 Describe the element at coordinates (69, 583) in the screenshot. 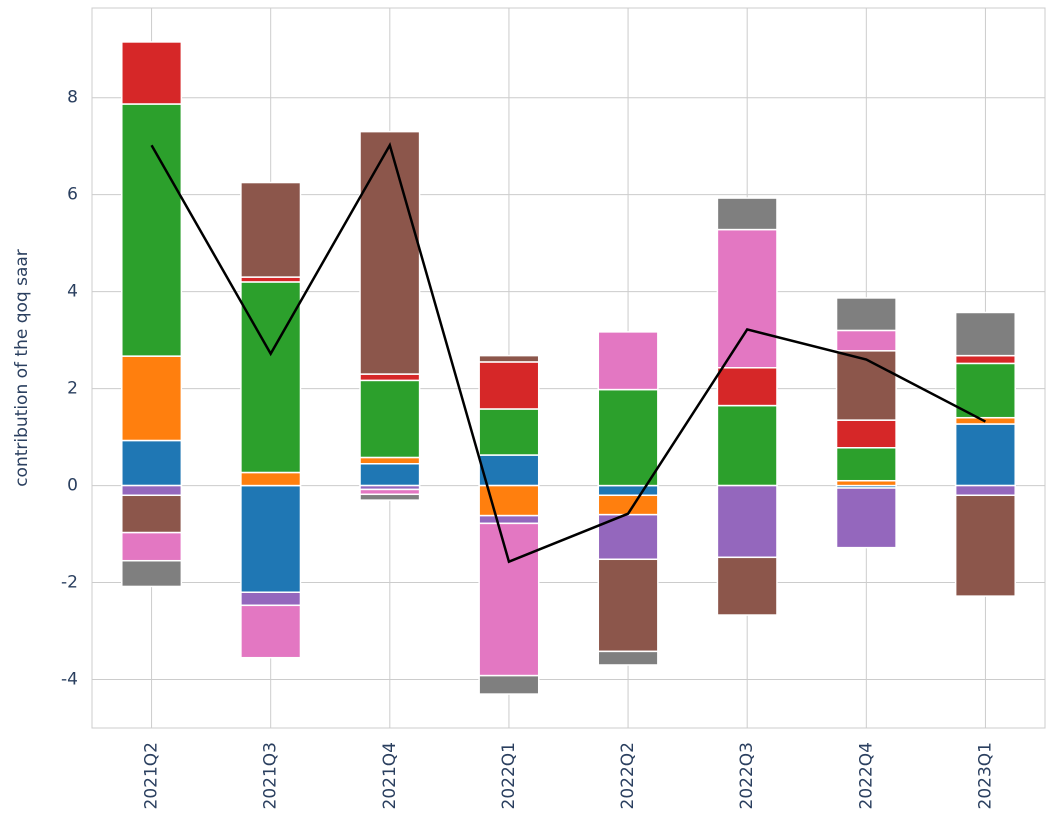

I see `y-tick-label: -2` at that location.